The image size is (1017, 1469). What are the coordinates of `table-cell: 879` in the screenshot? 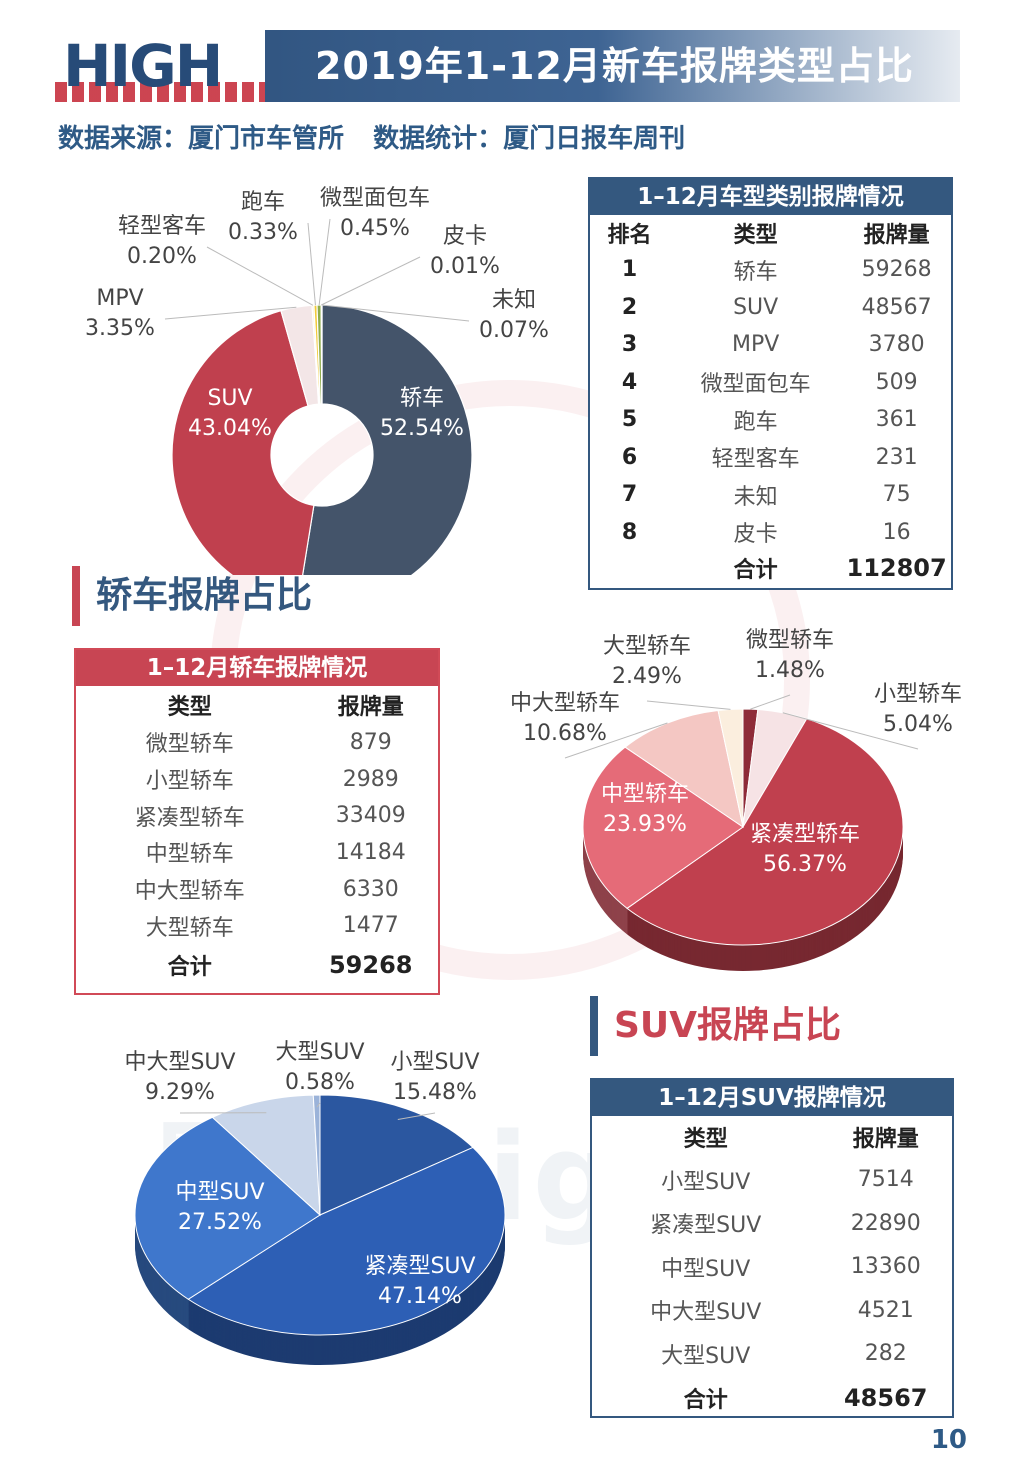 It's located at (370, 742).